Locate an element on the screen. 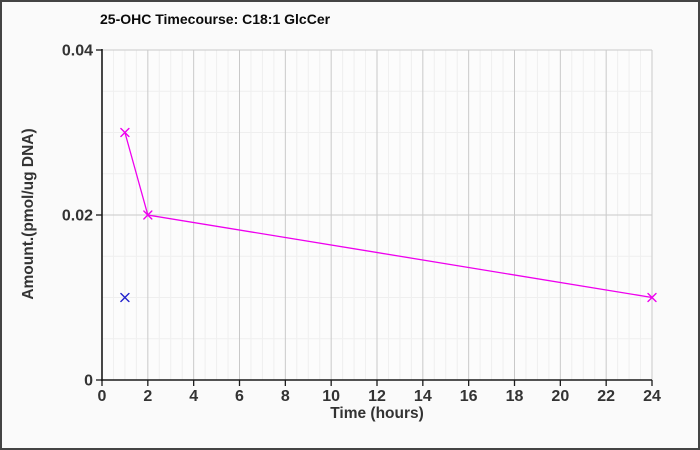  x-tick-label: 18 is located at coordinates (515, 396).